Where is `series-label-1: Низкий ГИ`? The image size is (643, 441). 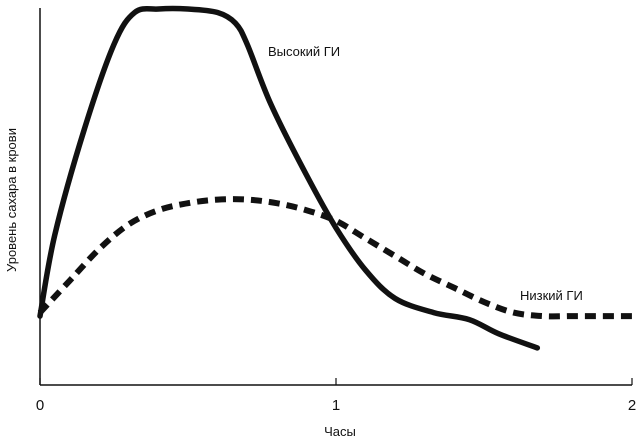 series-label-1: Низкий ГИ is located at coordinates (551, 295).